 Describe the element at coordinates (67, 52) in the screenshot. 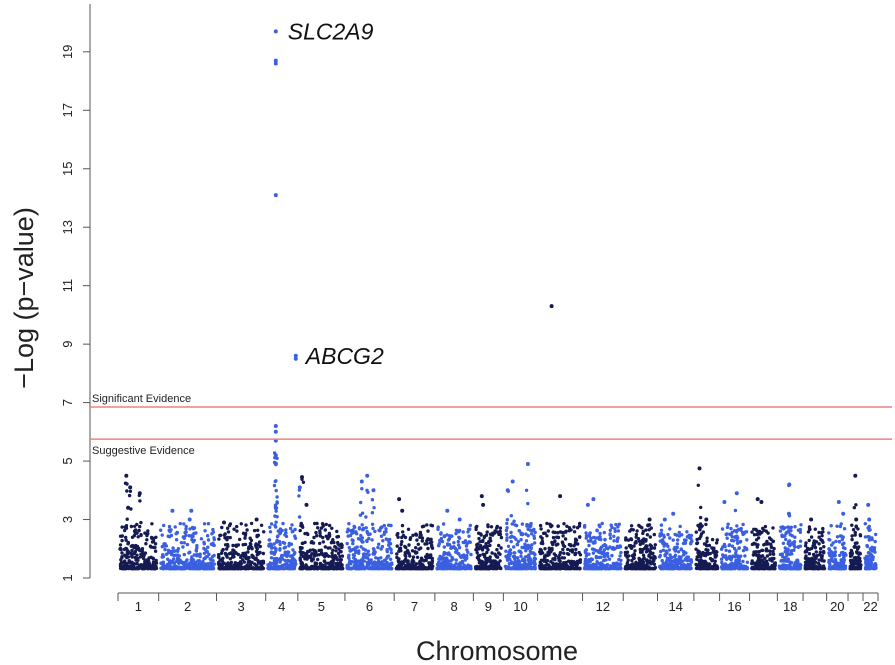

I see `y-tick-label: 19` at that location.